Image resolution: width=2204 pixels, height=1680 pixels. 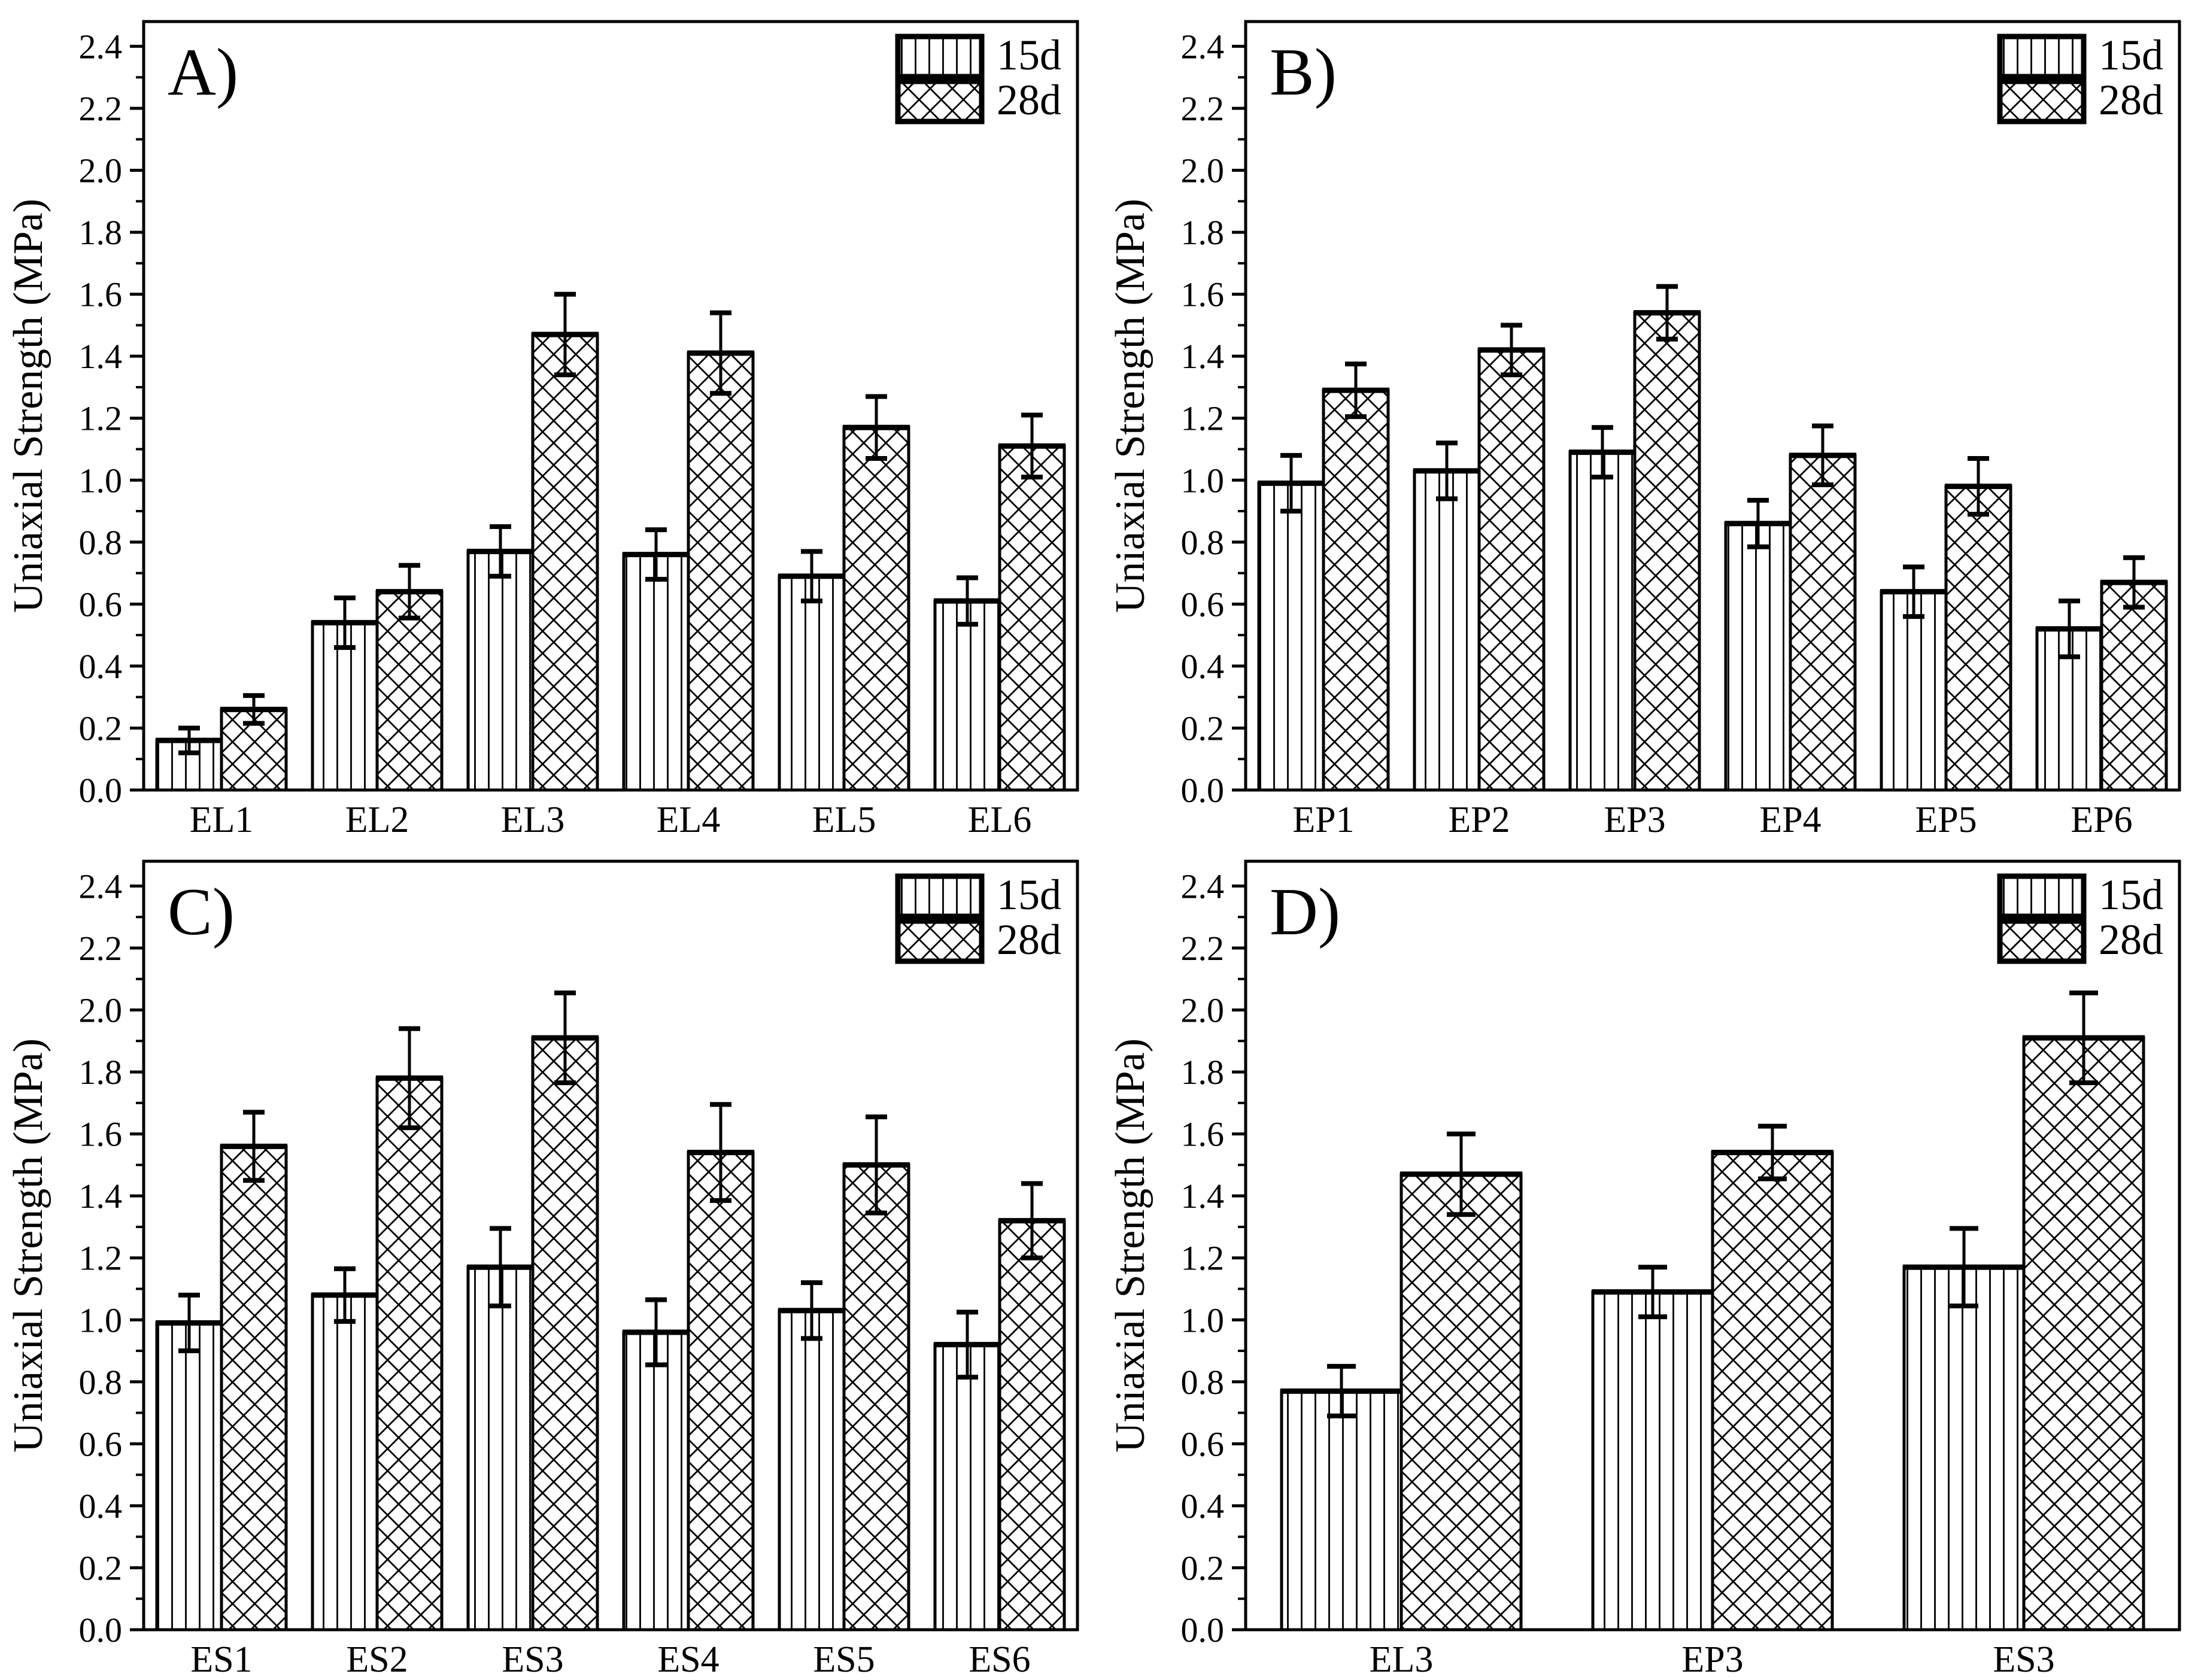 I want to click on svg-text: EL4, so click(x=689, y=820).